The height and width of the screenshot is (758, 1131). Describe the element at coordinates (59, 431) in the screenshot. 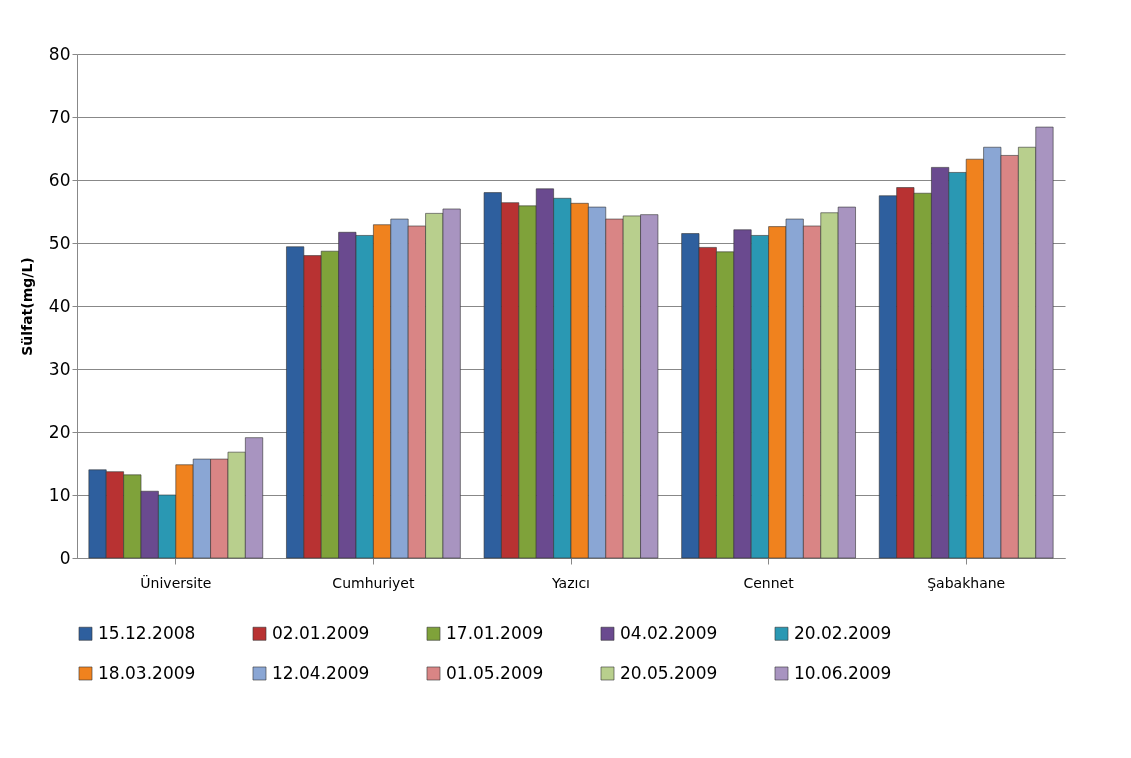

I see `y-tick-label: 20` at that location.